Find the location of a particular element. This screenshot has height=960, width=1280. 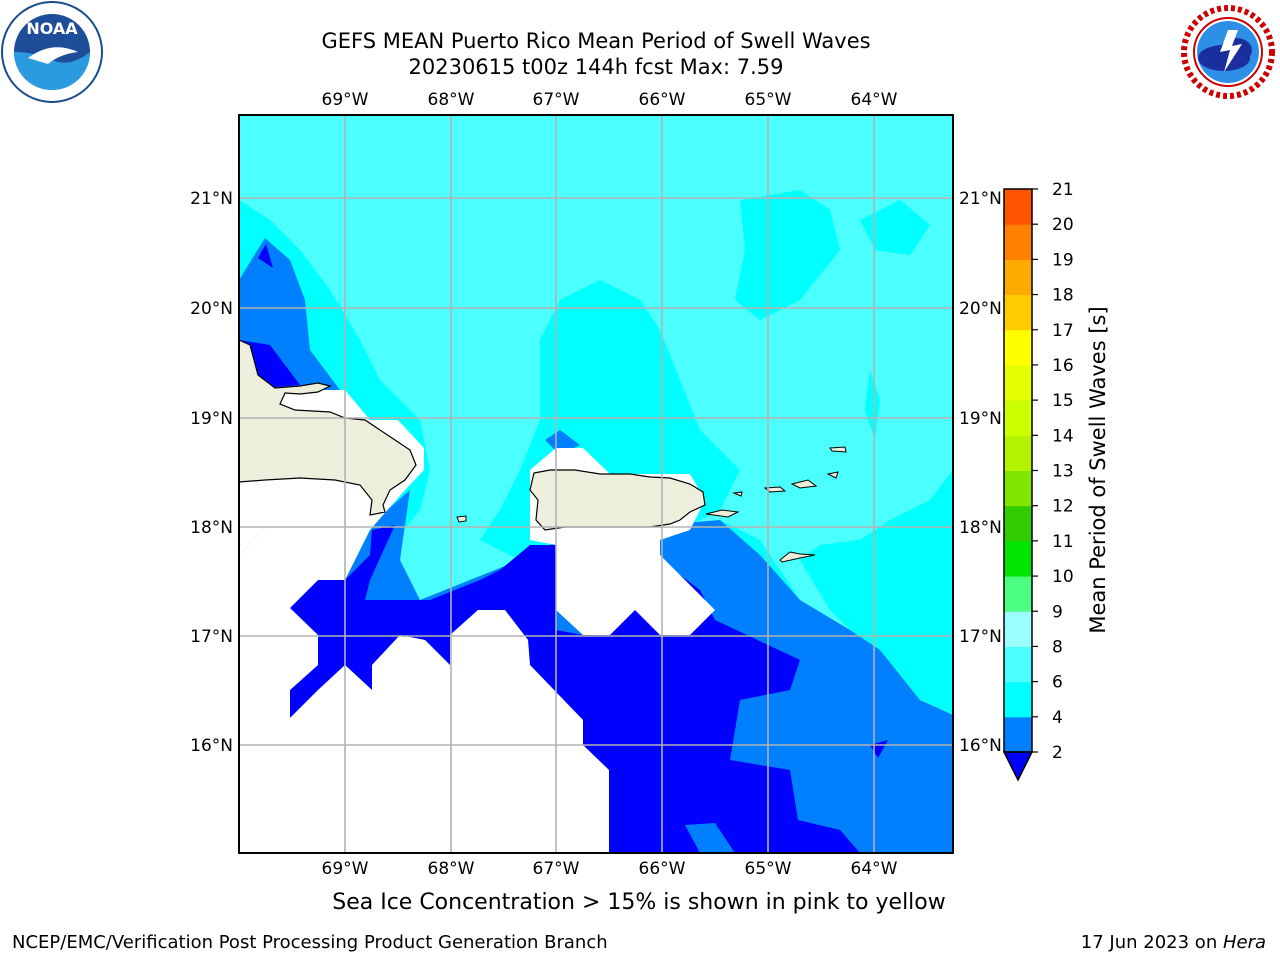

colorbar-tick-label: 20 is located at coordinates (1063, 225).